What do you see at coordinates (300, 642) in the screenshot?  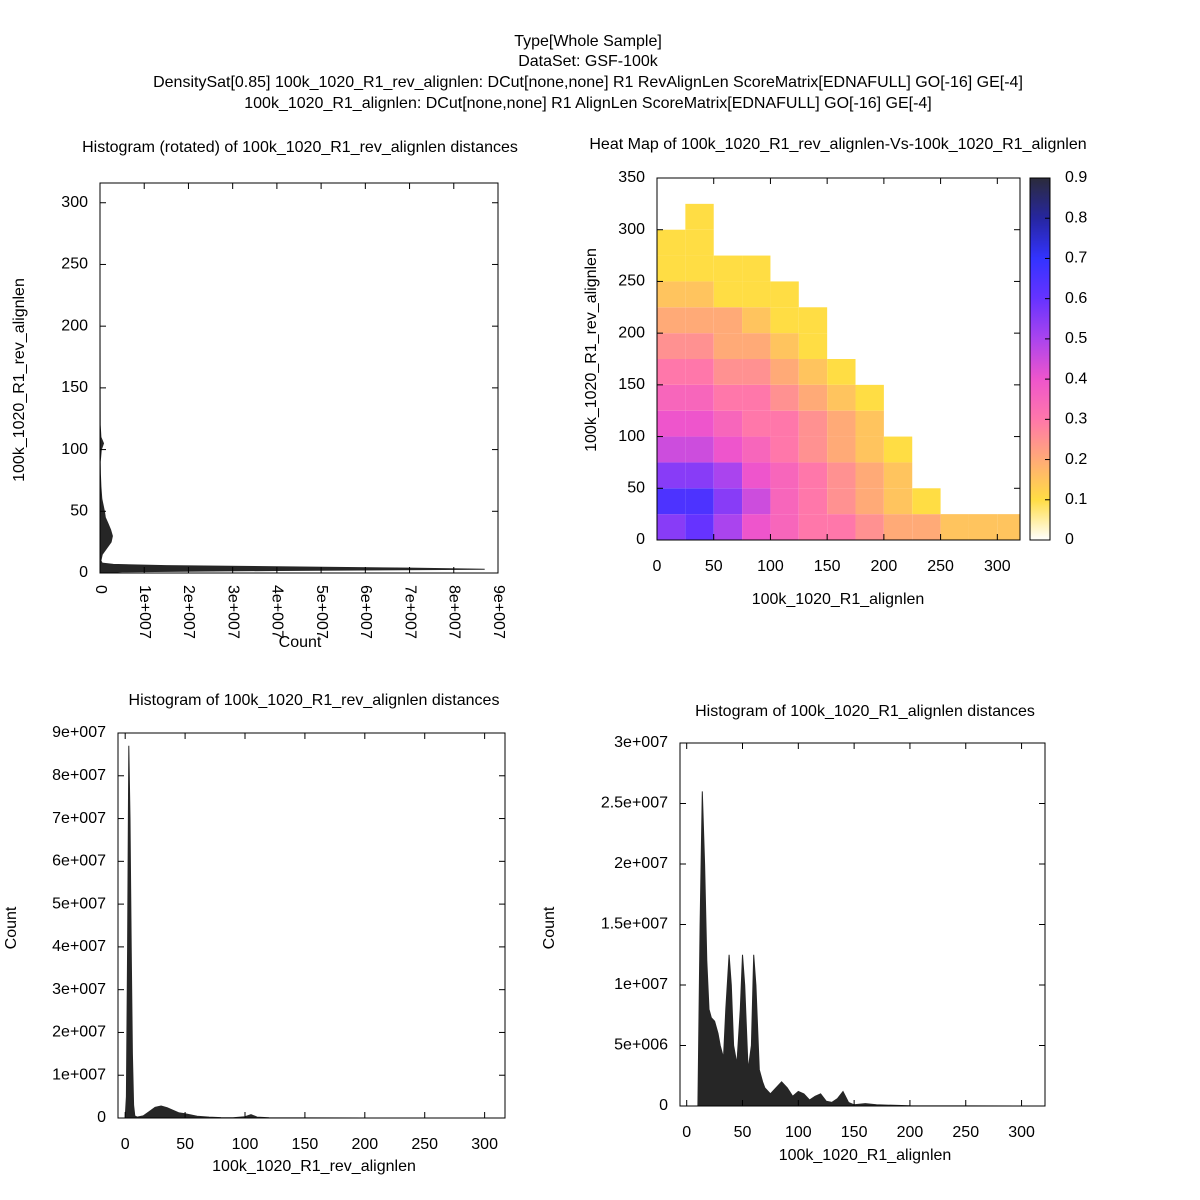 I see `x-axis-label: Count` at bounding box center [300, 642].